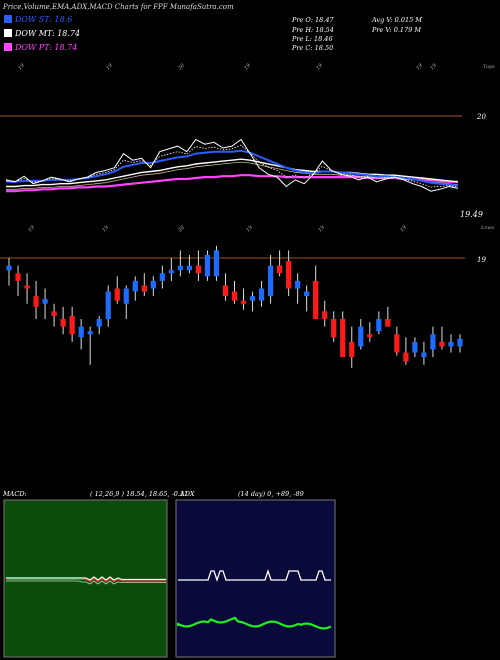 This screenshot has width=500, height=660. Describe the element at coordinates (217, 229) in the screenshot. I see `date-labels-bottom: 19 19 20 19 19 19` at that location.